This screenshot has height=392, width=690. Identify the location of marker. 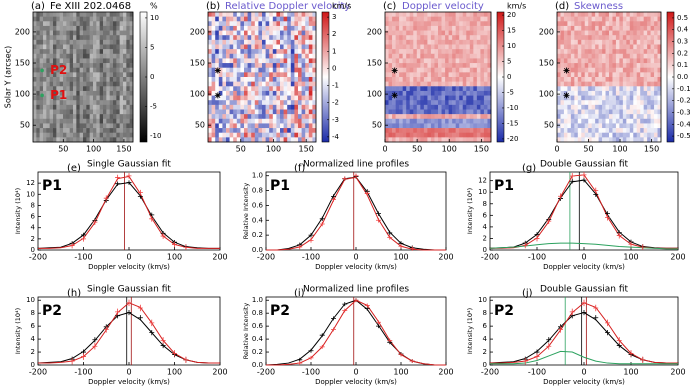
(42, 96).